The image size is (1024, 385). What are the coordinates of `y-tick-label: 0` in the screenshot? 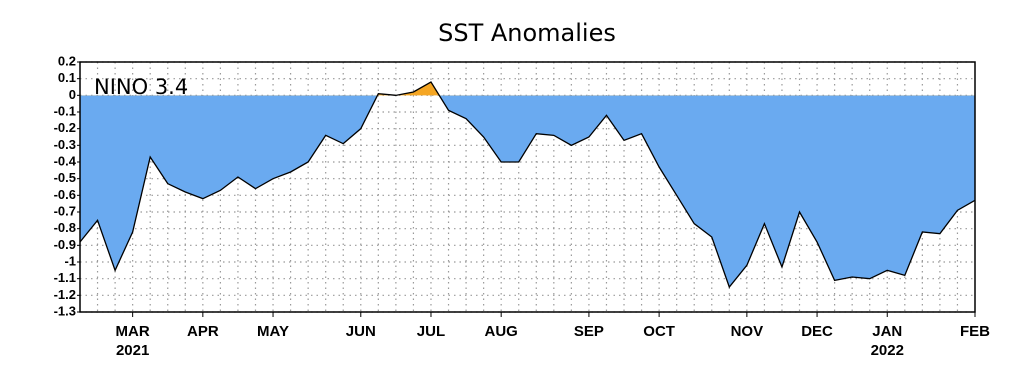 It's located at (72, 94).